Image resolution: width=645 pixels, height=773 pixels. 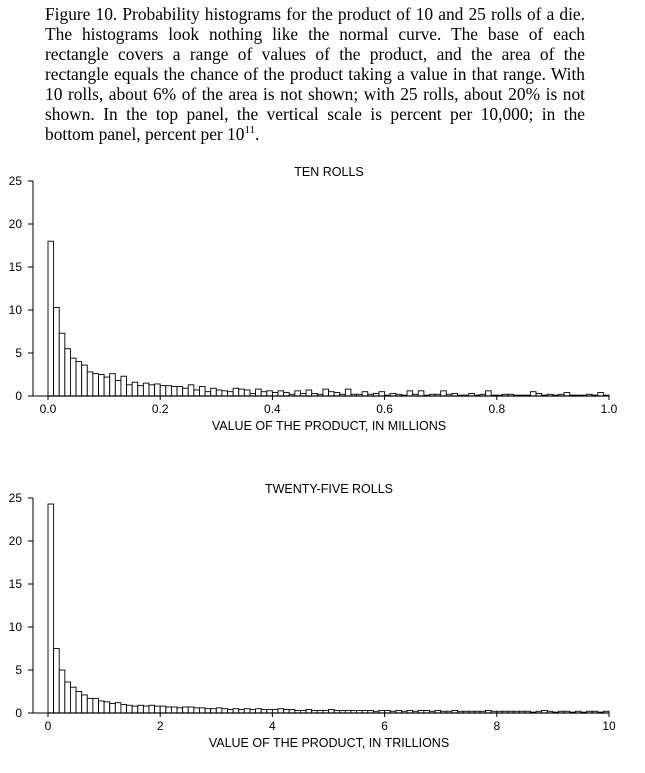 What do you see at coordinates (328, 172) in the screenshot?
I see `panel0-chart-title: TEN ROLLS` at bounding box center [328, 172].